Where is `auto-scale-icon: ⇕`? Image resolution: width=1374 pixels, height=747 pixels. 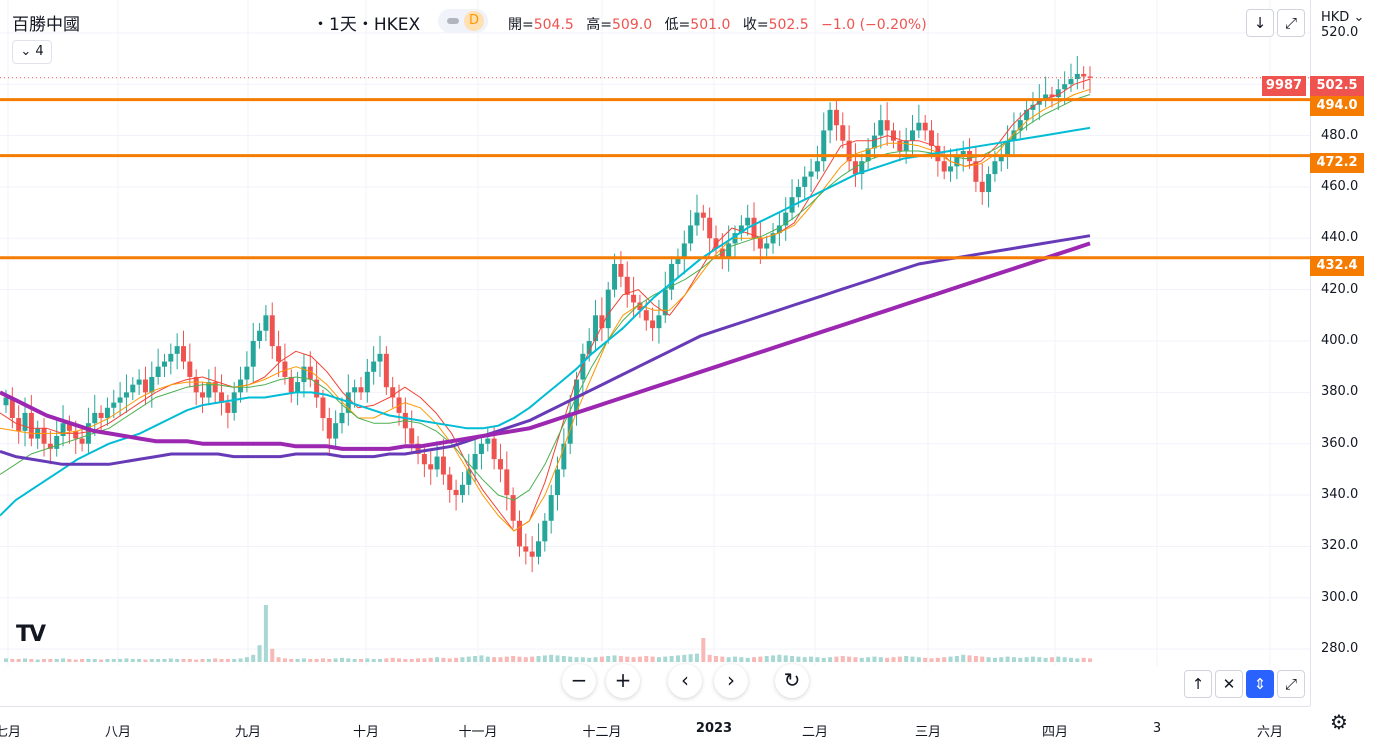
auto-scale-icon: ⇕ is located at coordinates (1260, 684).